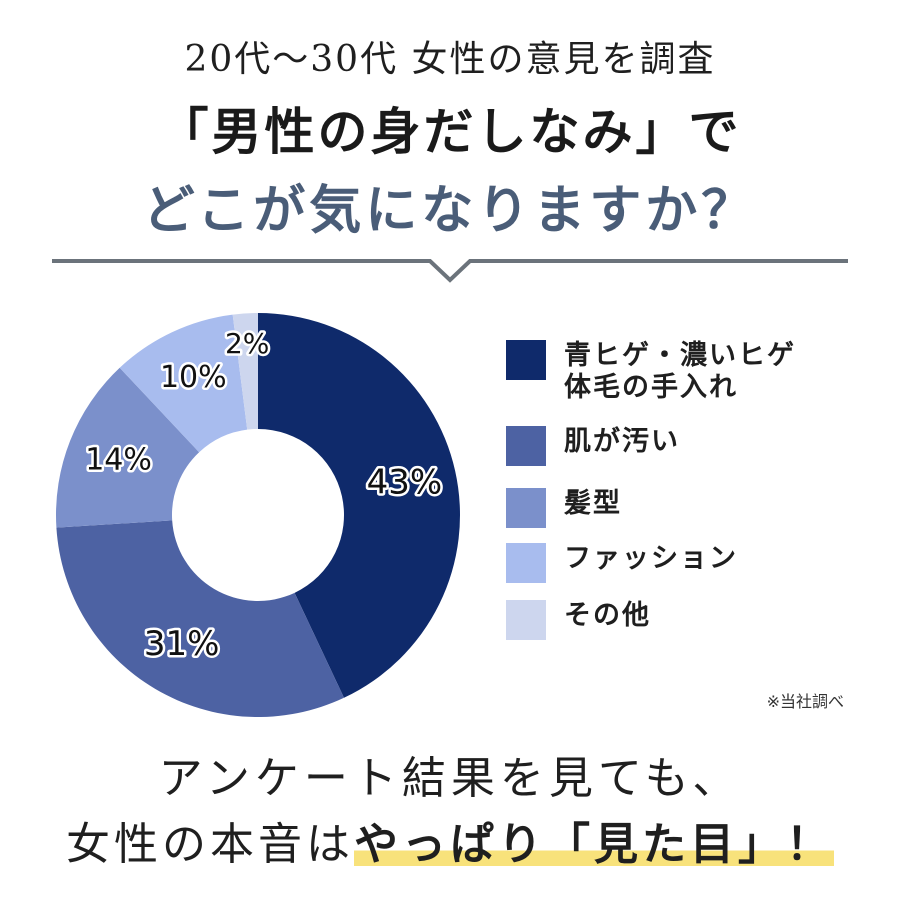 The image size is (900, 900). Describe the element at coordinates (651, 387) in the screenshot. I see `legend-label-line: 体毛の手入れ` at that location.